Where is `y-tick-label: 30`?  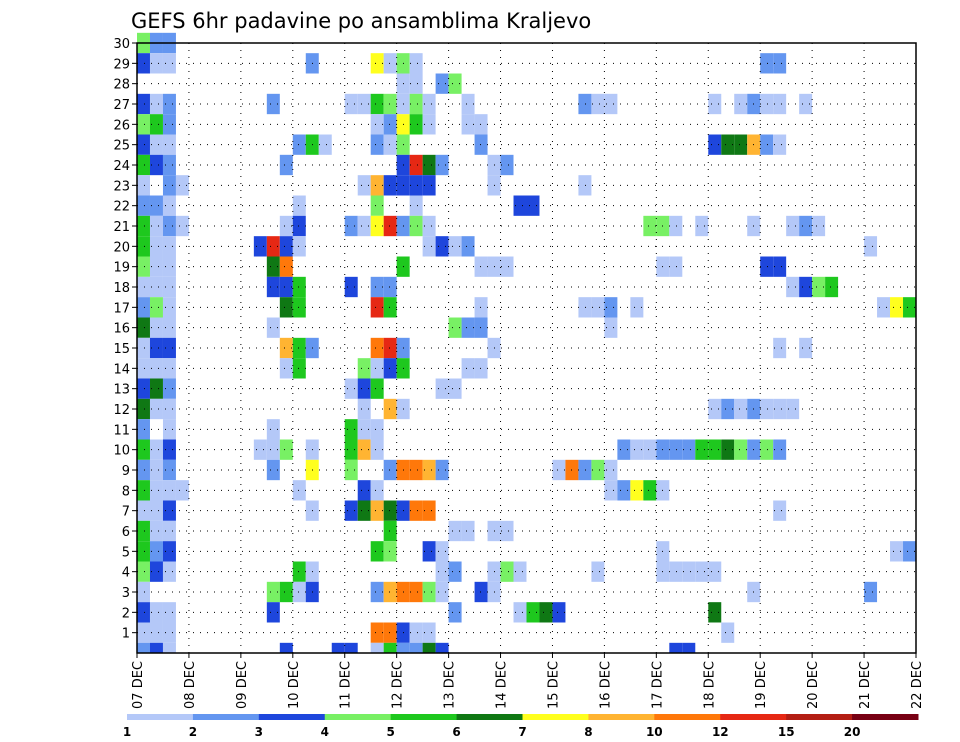
y-tick-label: 30 is located at coordinates (121, 44).